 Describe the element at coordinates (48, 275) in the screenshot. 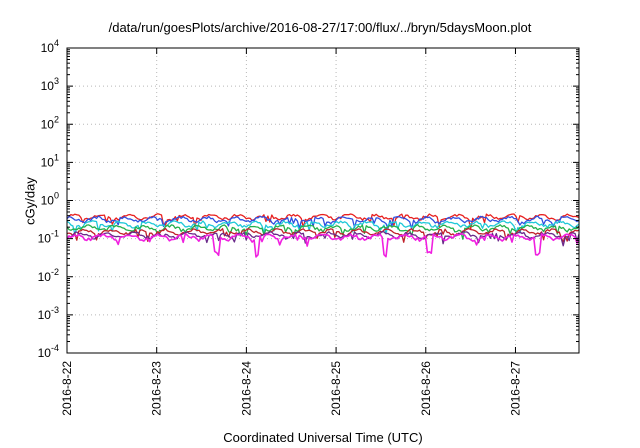

I see `y-tick-label: 10⁻²` at that location.